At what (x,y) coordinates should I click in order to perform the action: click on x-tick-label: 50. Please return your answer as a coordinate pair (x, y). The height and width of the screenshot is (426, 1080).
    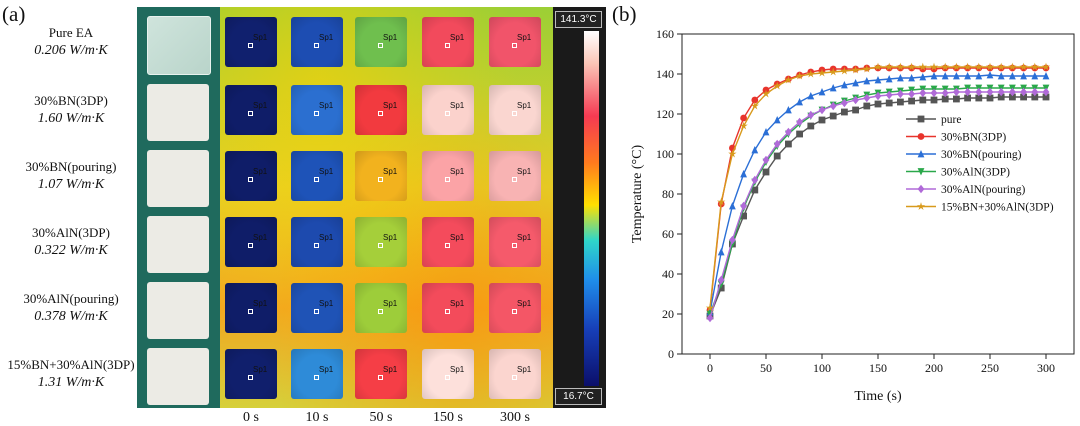
    Looking at the image, I should click on (766, 368).